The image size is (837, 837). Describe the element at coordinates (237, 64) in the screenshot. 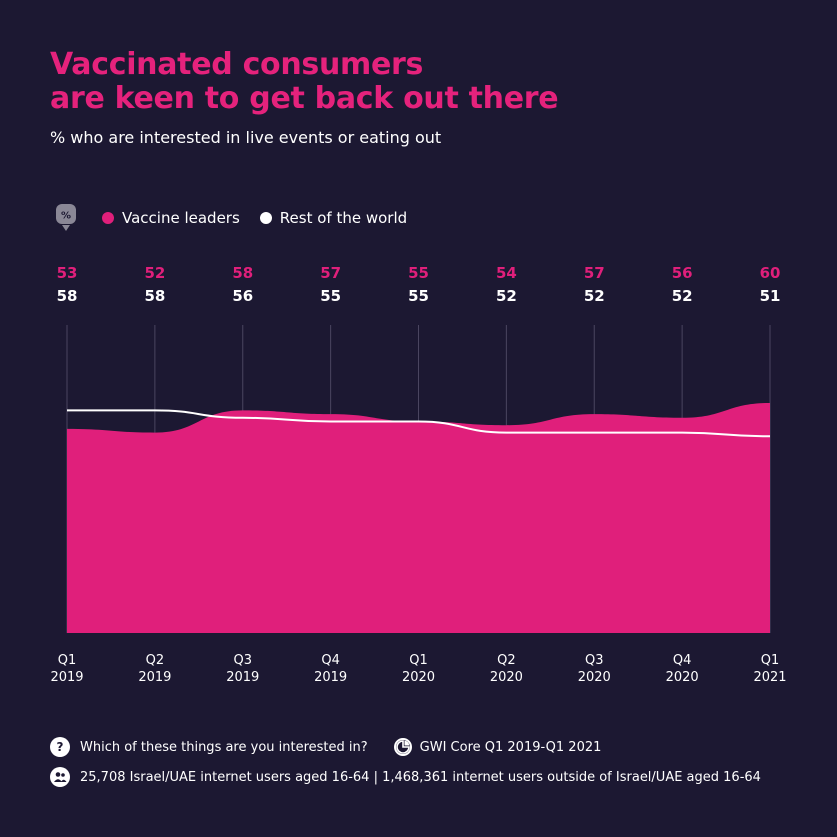

I see `chart-title-line-1: Vaccinated consumers` at that location.